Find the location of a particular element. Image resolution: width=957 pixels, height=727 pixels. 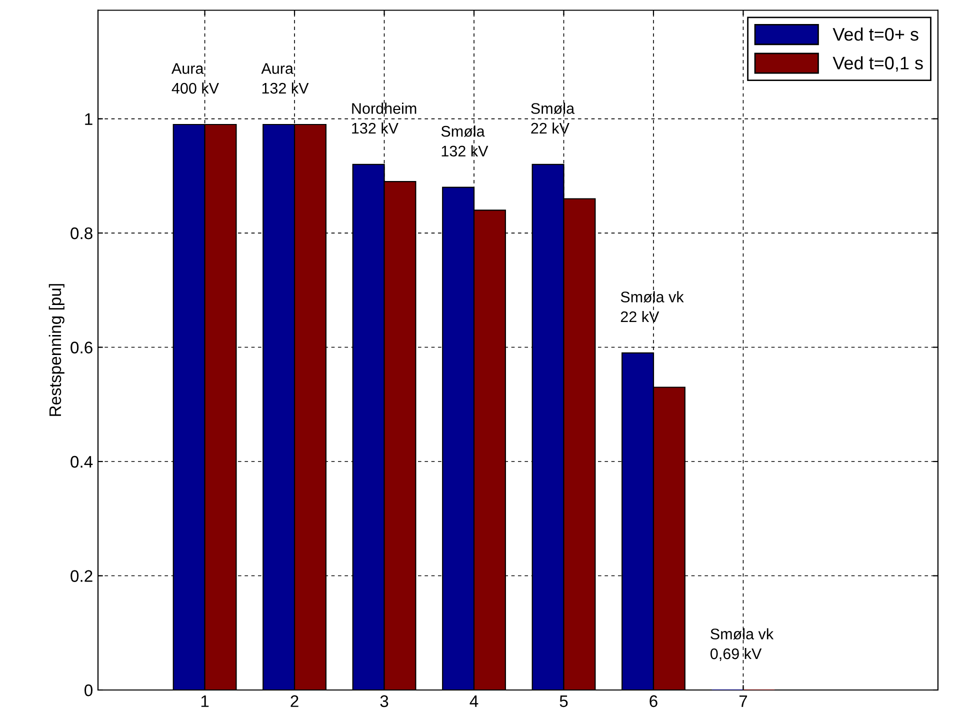

y-tick-label: 0.2 is located at coordinates (81, 576).